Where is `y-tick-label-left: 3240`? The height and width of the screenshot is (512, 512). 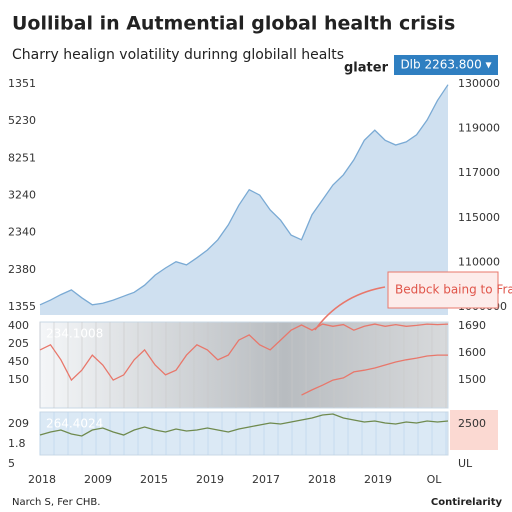 y-tick-label-left: 3240 is located at coordinates (22, 195).